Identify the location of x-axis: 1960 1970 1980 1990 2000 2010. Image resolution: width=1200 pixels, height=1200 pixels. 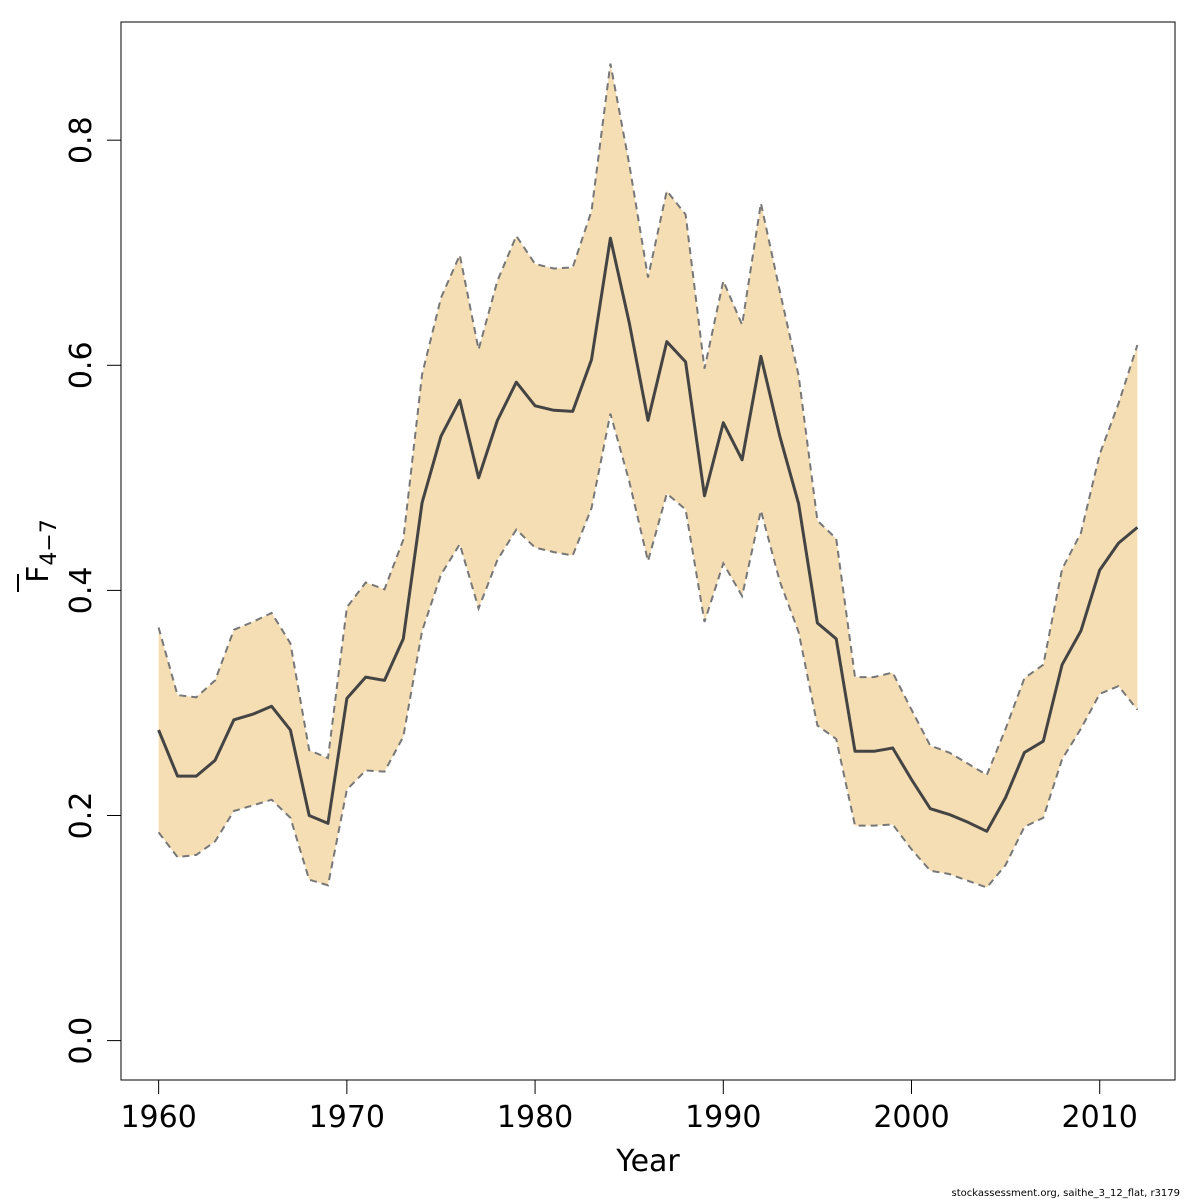
(629, 1107).